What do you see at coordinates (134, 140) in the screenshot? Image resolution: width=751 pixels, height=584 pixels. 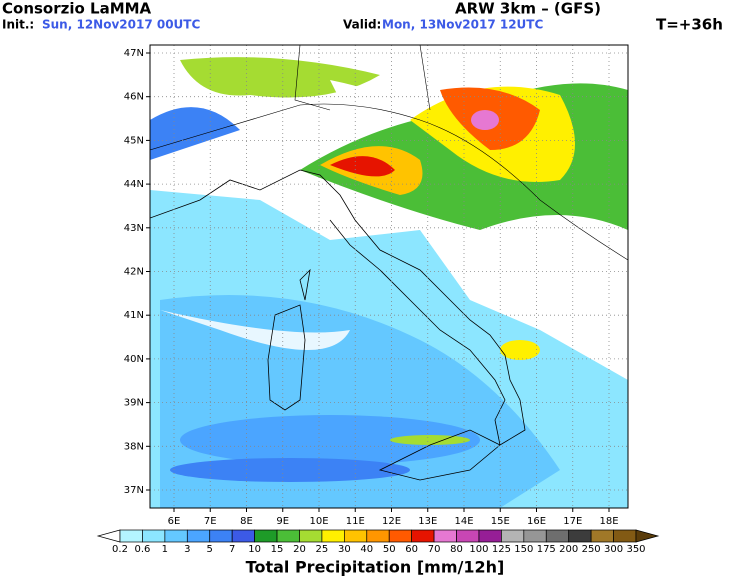 I see `lat-label: 45N` at bounding box center [134, 140].